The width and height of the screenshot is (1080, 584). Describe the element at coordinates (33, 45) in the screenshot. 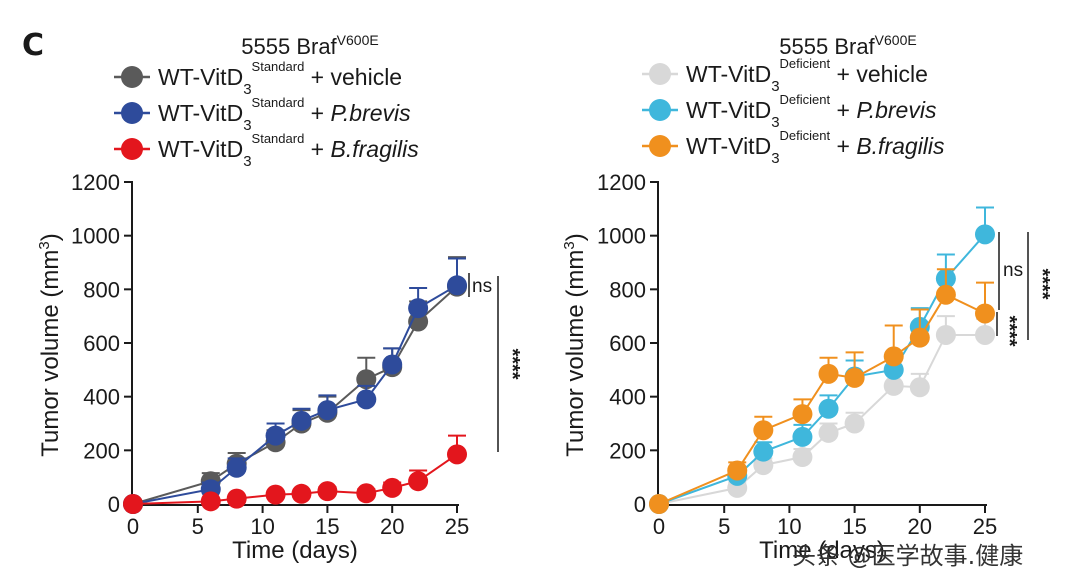

I see `panel-letter: C` at that location.